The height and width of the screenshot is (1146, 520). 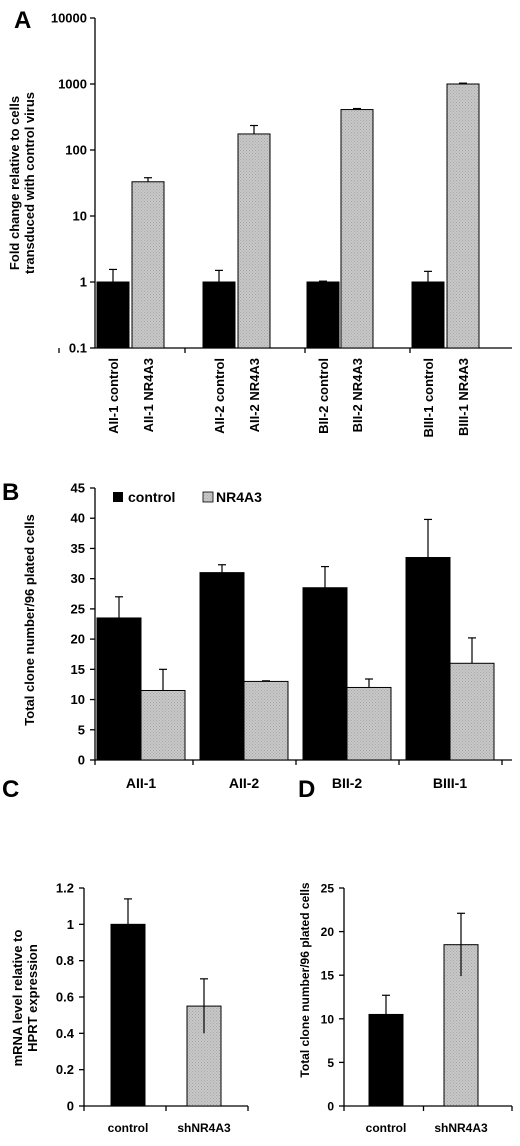 What do you see at coordinates (330, 1107) in the screenshot?
I see `panel-d-ytick-label: 0` at bounding box center [330, 1107].